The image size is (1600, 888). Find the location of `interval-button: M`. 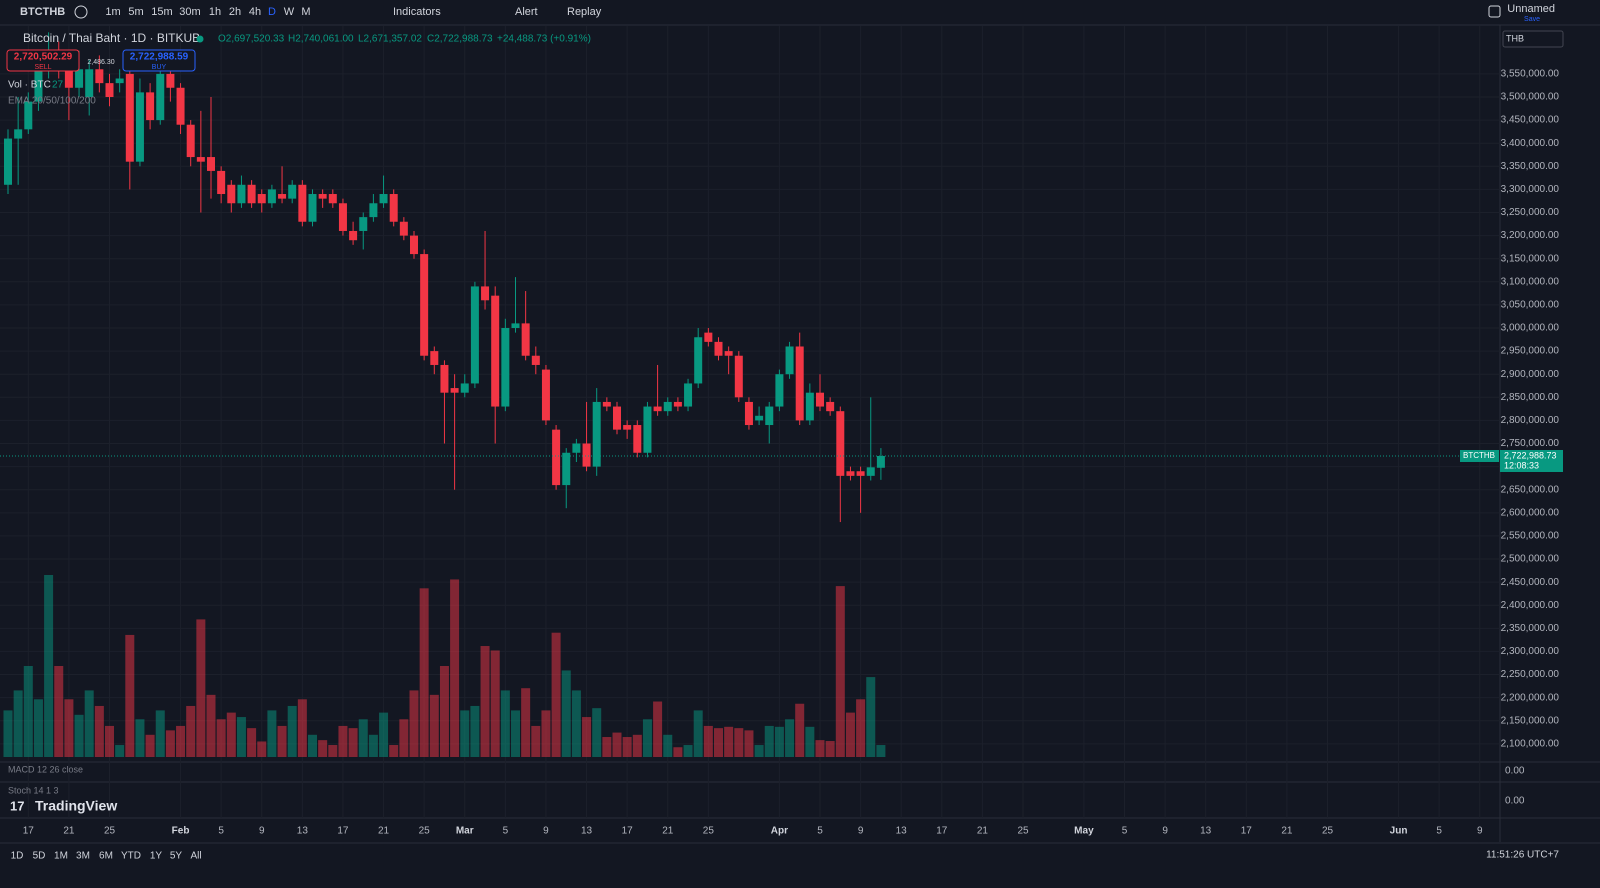

interval-button: M is located at coordinates (305, 12).